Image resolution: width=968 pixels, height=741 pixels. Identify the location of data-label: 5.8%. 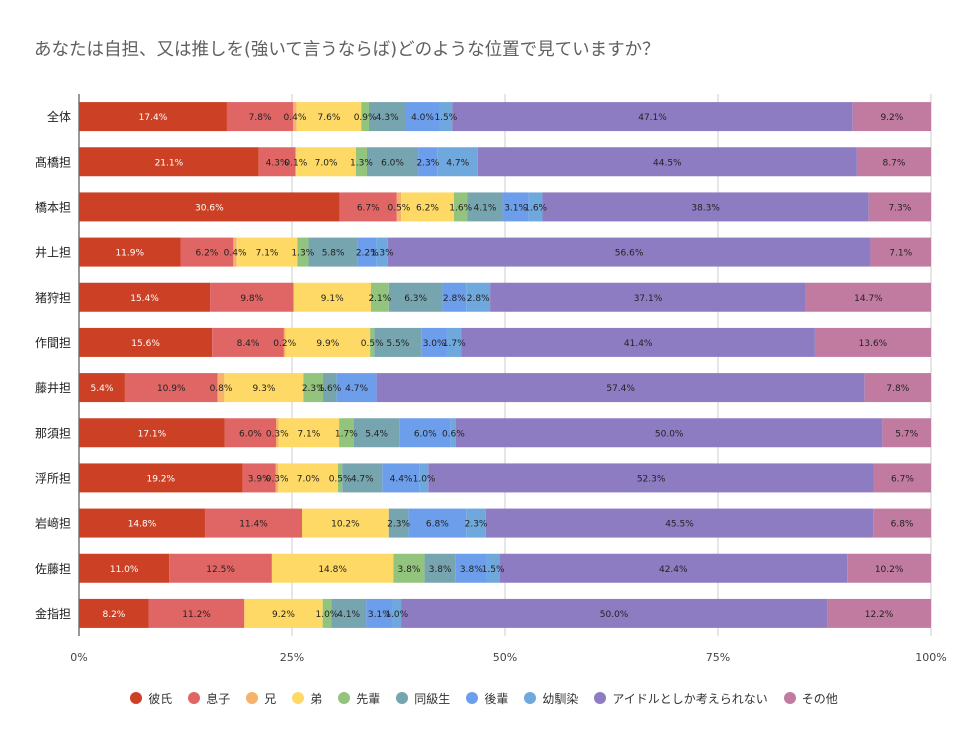
(333, 254).